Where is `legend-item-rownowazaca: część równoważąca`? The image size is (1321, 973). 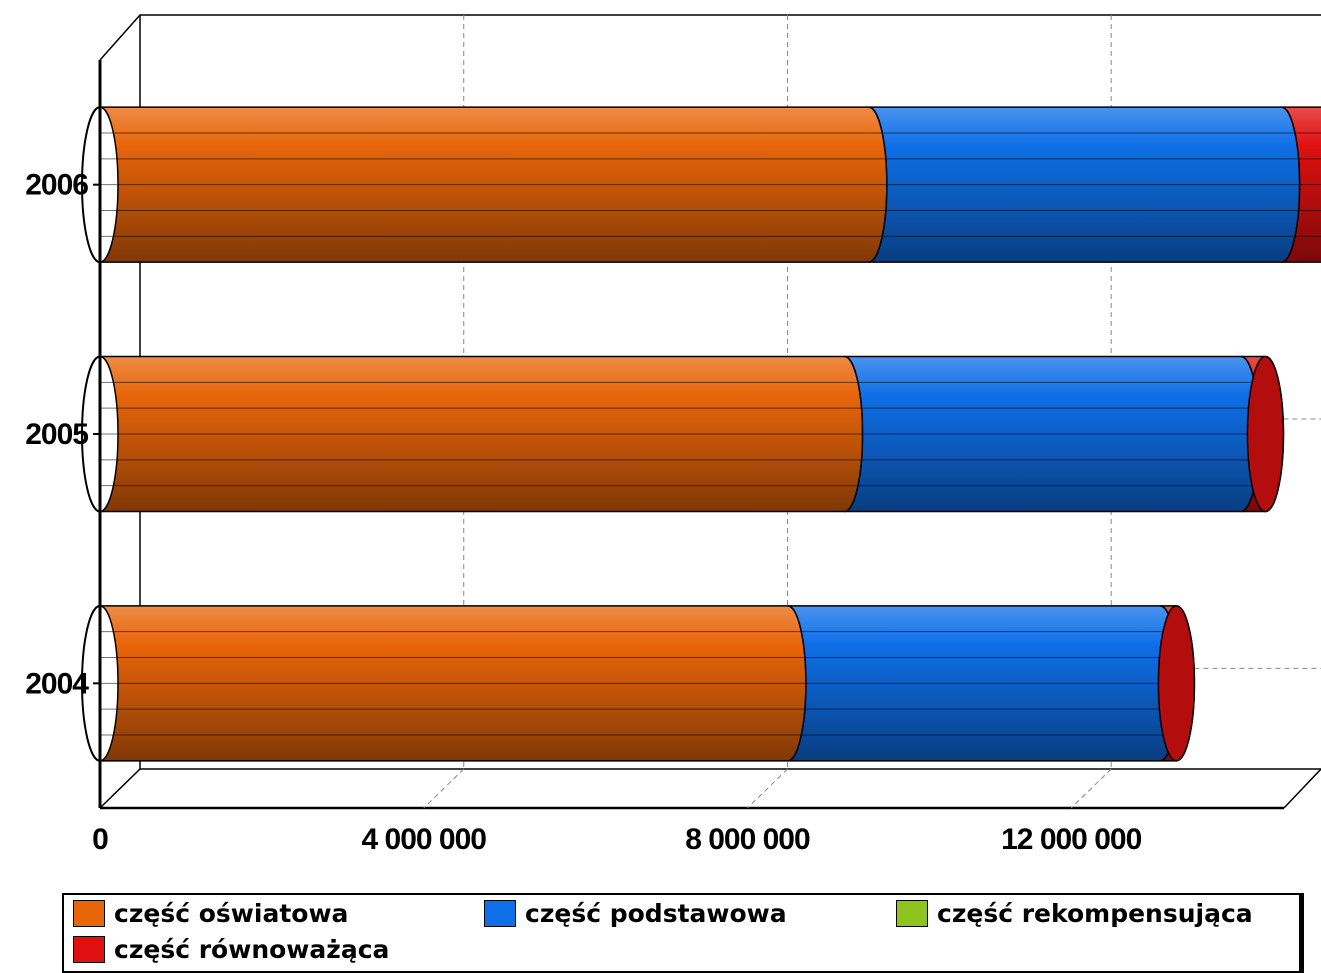
legend-item-rownowazaca: część równoważąca is located at coordinates (231, 949).